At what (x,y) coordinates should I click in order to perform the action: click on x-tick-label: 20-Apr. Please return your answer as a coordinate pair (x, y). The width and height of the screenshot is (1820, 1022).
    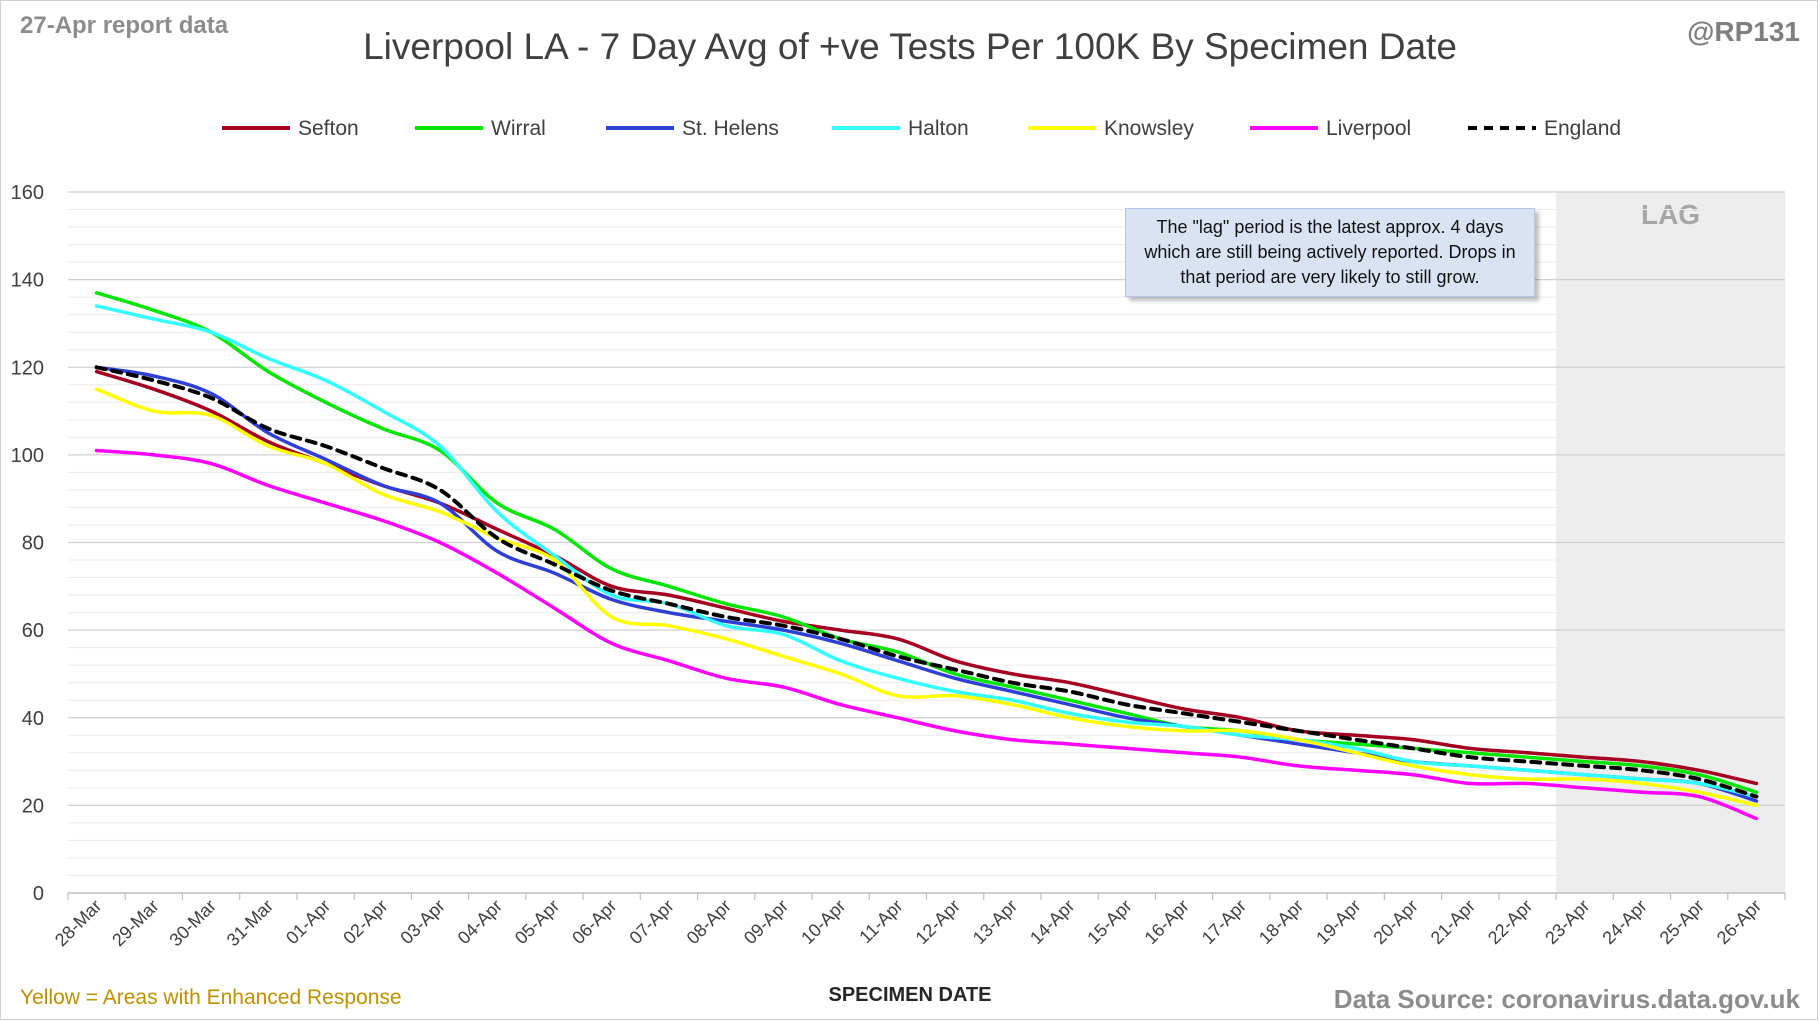
    Looking at the image, I should click on (1395, 922).